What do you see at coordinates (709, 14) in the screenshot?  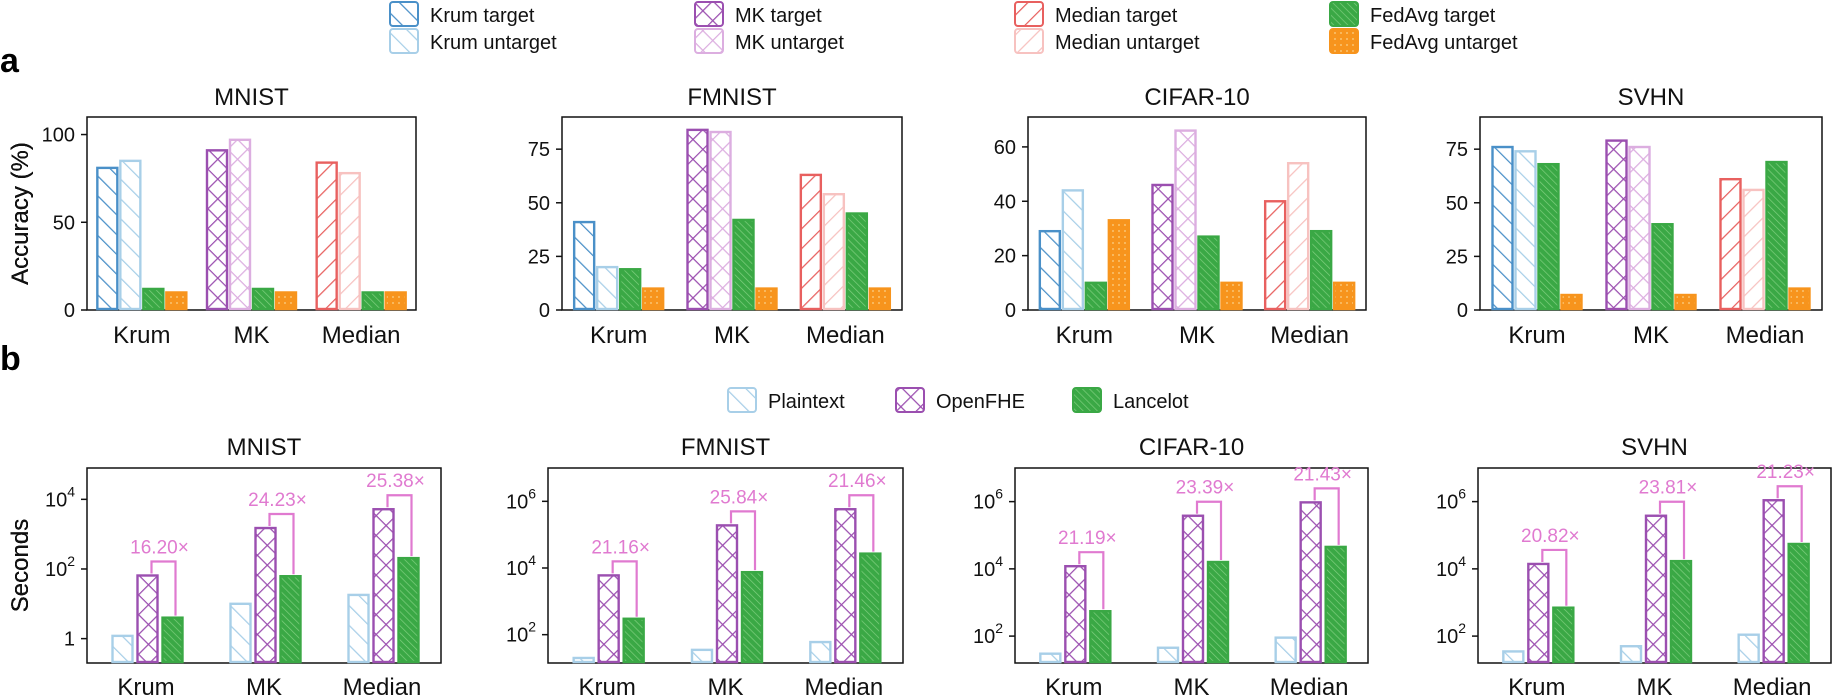 I see `legend-swatch-mk-target` at bounding box center [709, 14].